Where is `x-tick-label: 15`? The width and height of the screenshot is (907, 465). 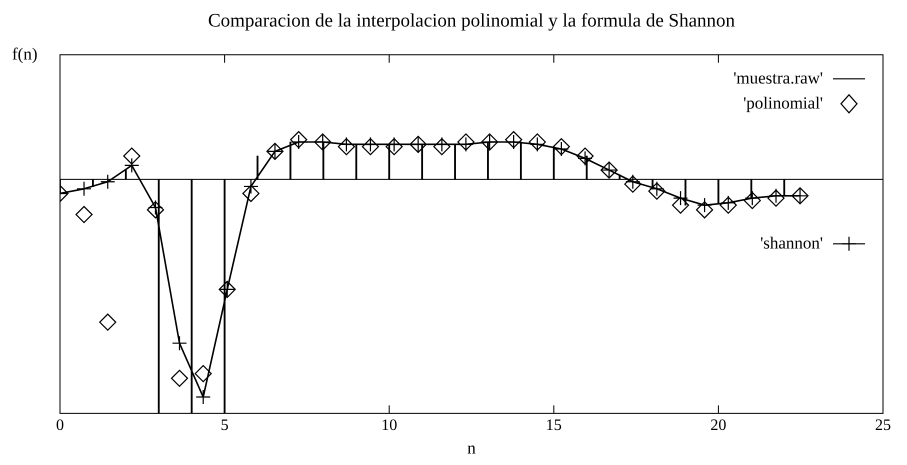 x-tick-label: 15 is located at coordinates (554, 425).